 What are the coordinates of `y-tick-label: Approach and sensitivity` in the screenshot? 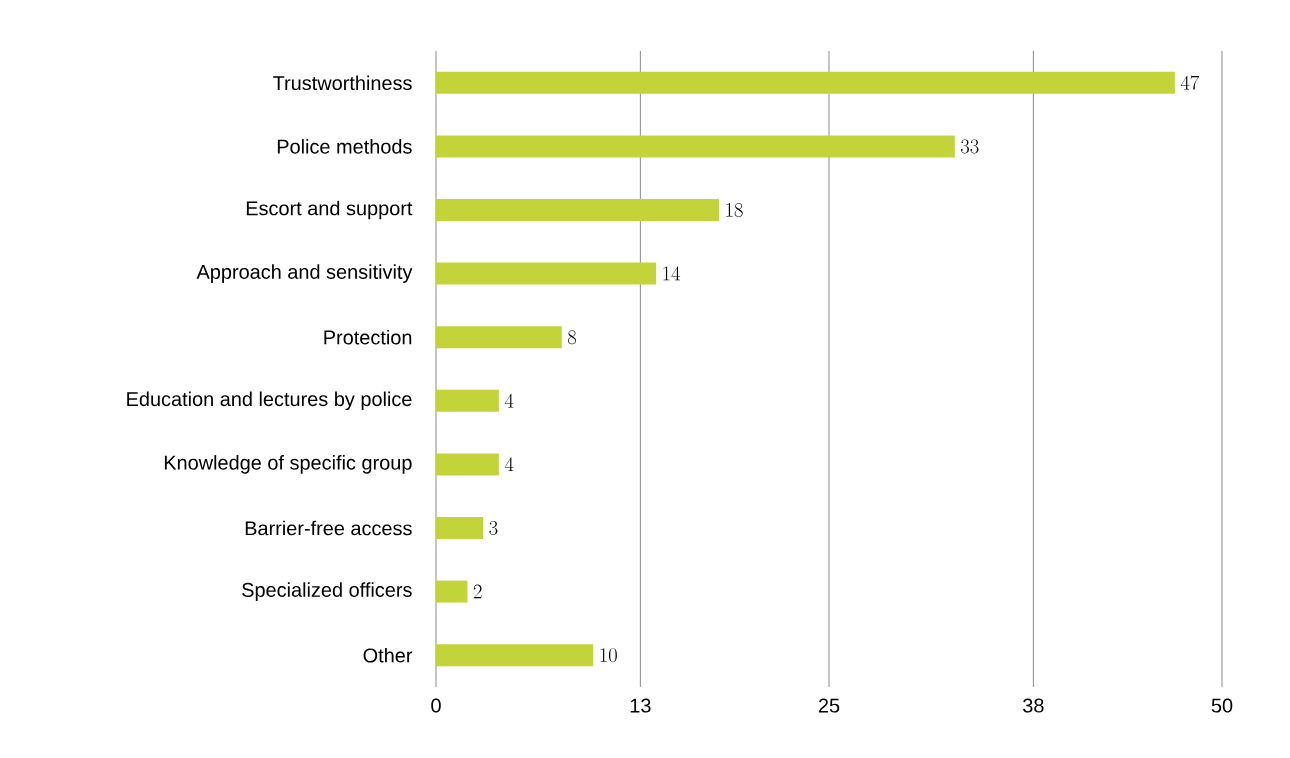 It's located at (304, 273).